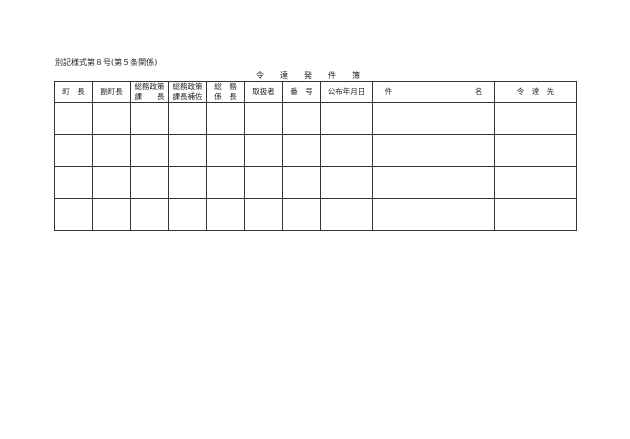 The image size is (630, 439). I want to click on header-general-affairs-chief: 総 務係 長, so click(225, 92).